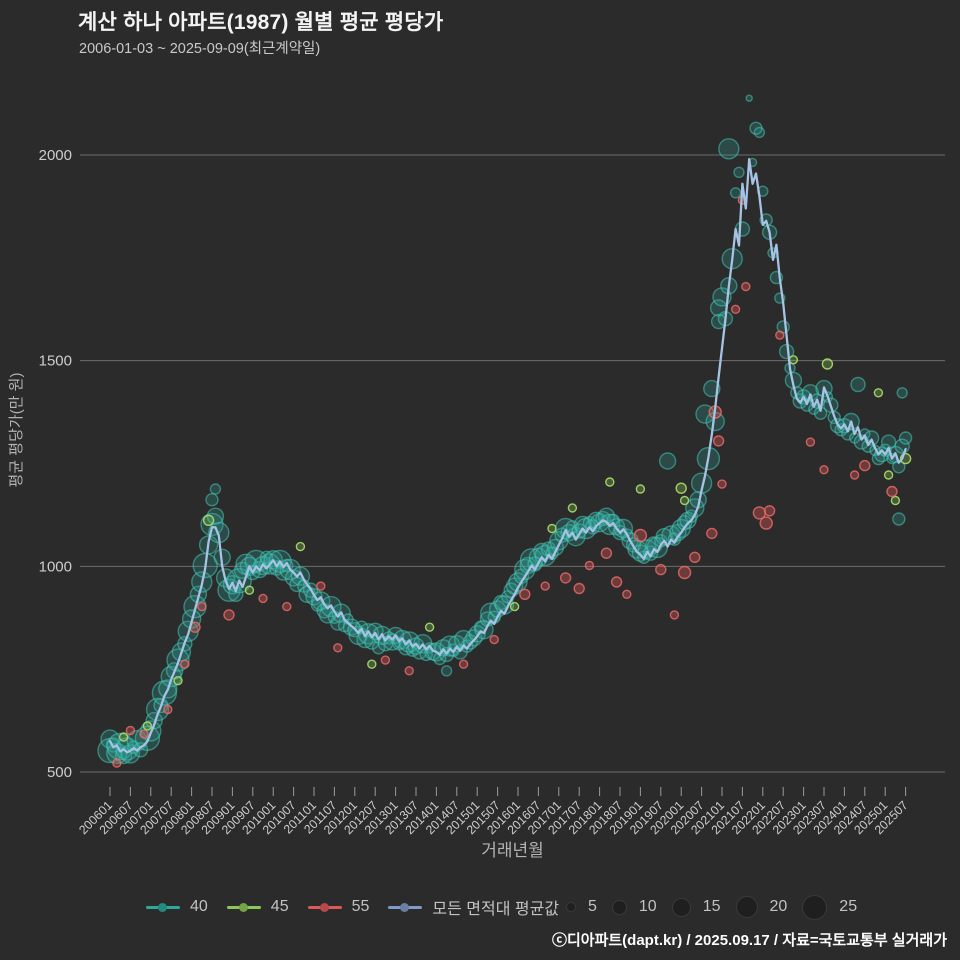 The width and height of the screenshot is (960, 960). What do you see at coordinates (55, 361) in the screenshot?
I see `y-tick-label: 1500` at bounding box center [55, 361].